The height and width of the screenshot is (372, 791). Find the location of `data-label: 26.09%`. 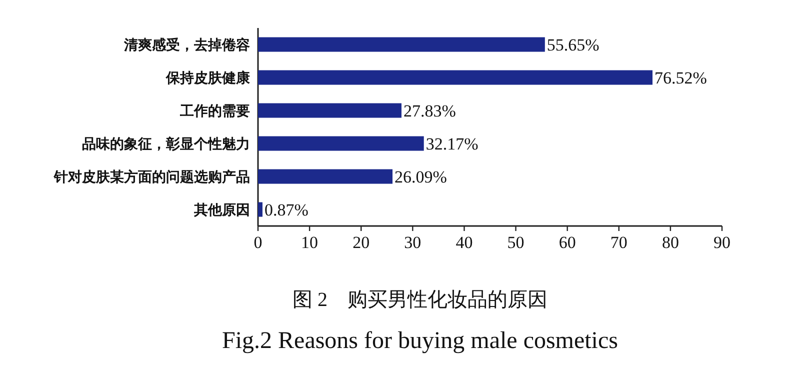

data-label: 26.09% is located at coordinates (420, 177).